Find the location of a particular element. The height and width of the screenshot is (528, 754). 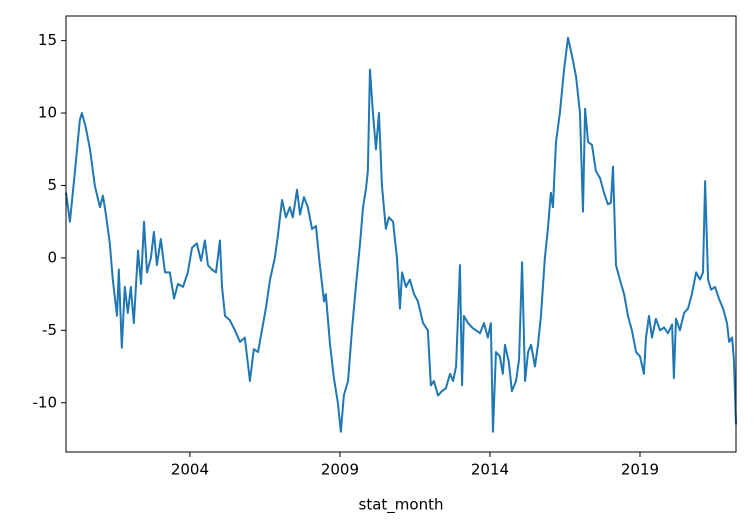

x-tick-label: 2004 is located at coordinates (190, 470).